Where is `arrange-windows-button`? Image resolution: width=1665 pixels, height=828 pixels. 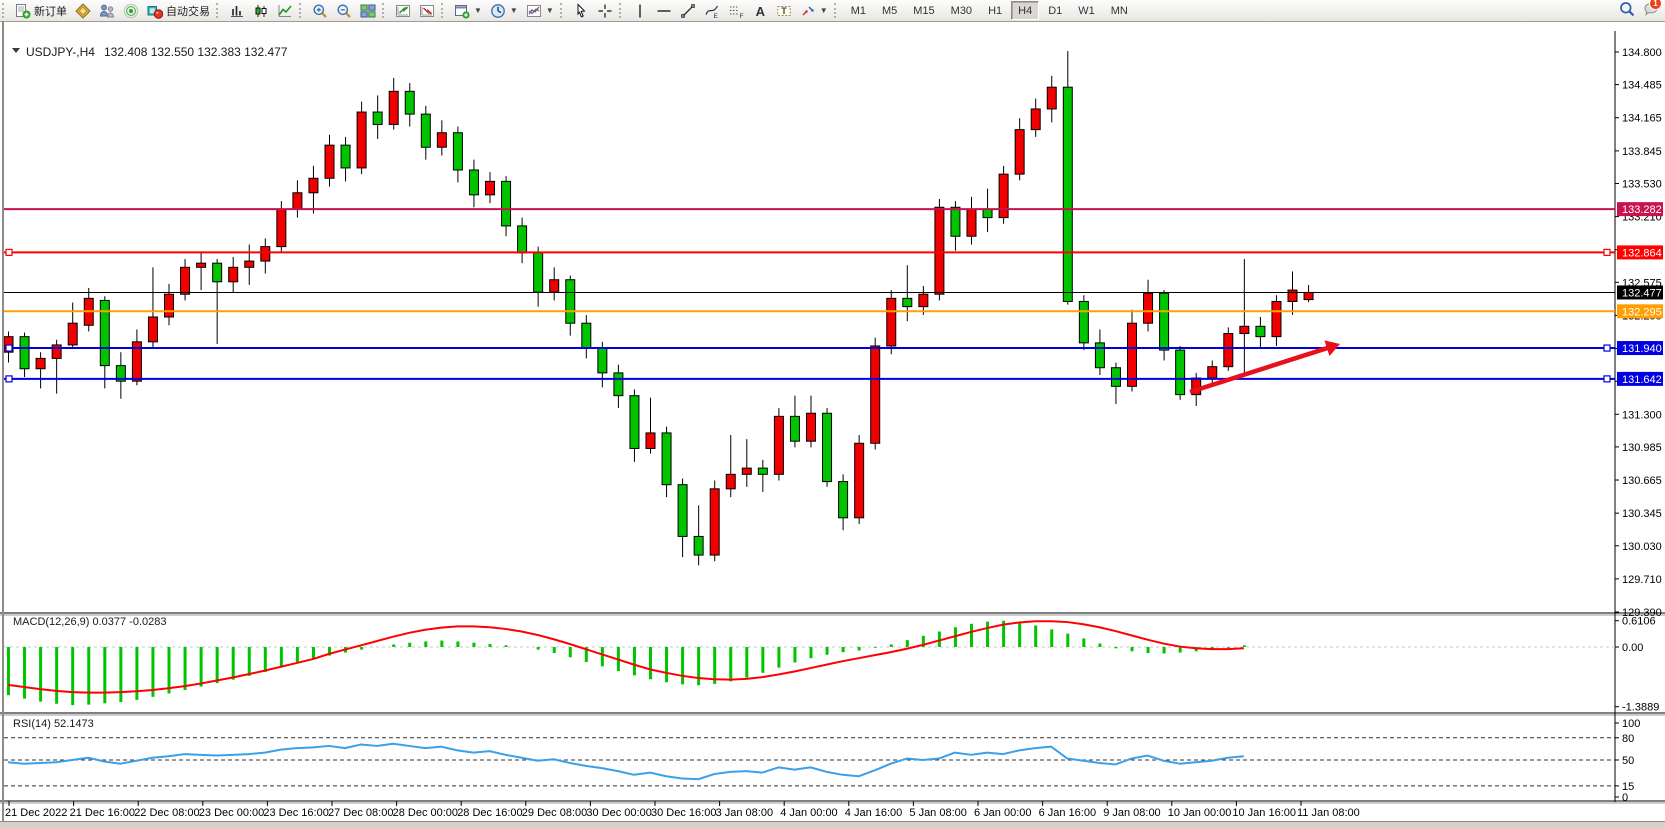 arrange-windows-button is located at coordinates (427, 10).